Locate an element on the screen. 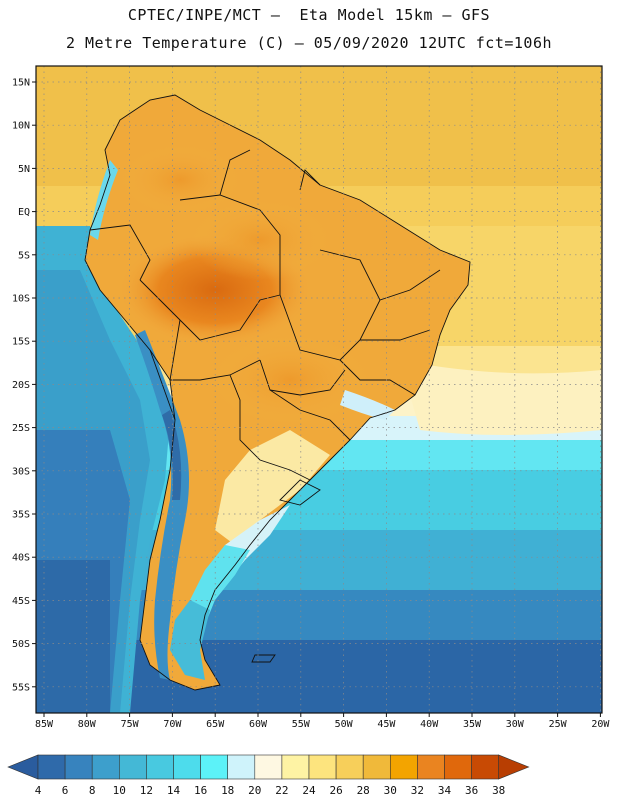 The width and height of the screenshot is (618, 800). colorbar-label: 38 is located at coordinates (498, 790).